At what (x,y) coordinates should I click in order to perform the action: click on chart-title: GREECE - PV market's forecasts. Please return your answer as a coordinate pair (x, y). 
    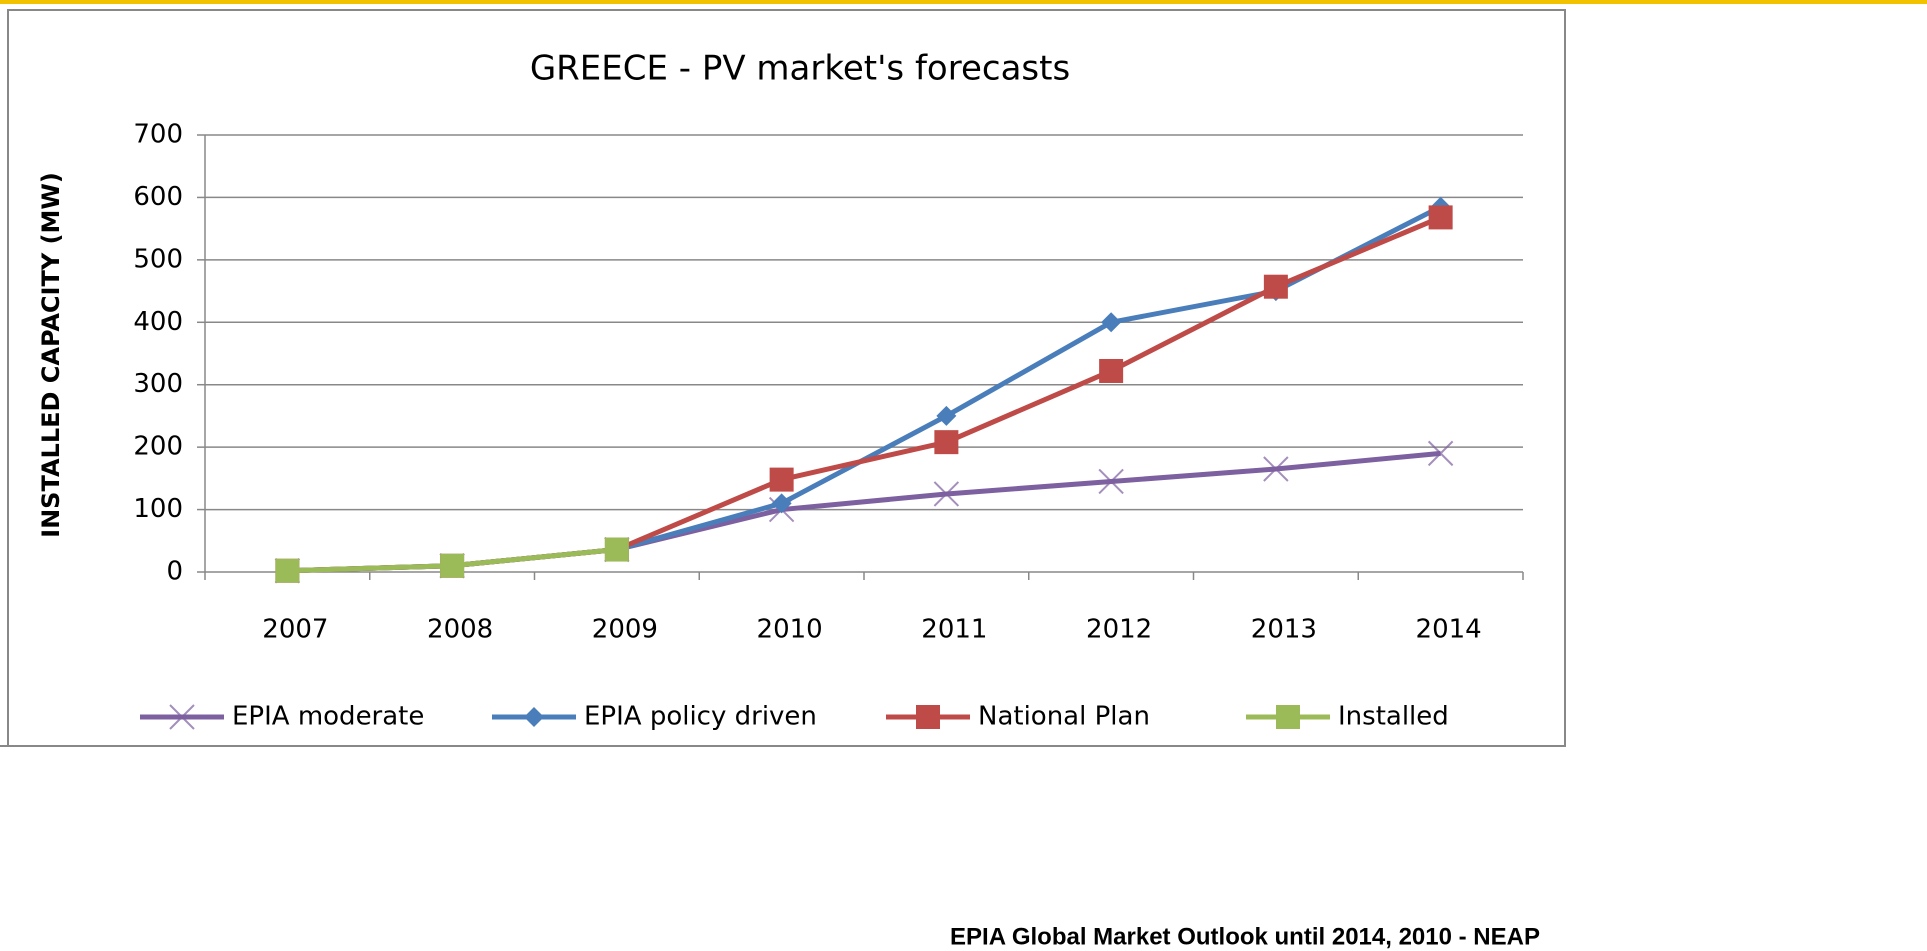
    Looking at the image, I should click on (800, 69).